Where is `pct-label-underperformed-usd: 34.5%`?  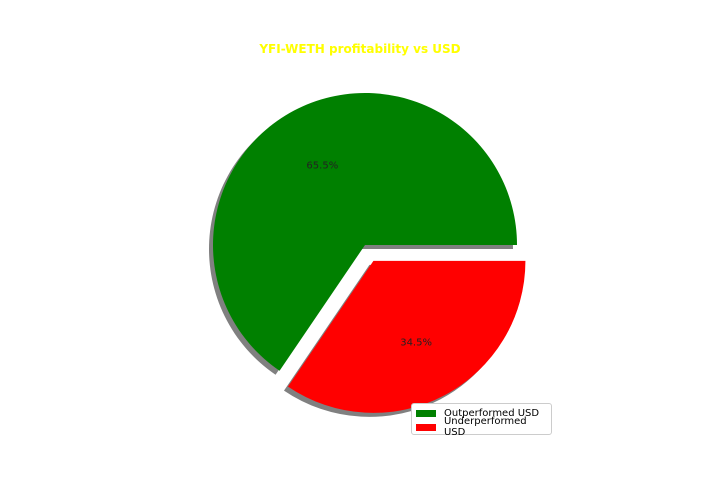 pct-label-underperformed-usd: 34.5% is located at coordinates (416, 343).